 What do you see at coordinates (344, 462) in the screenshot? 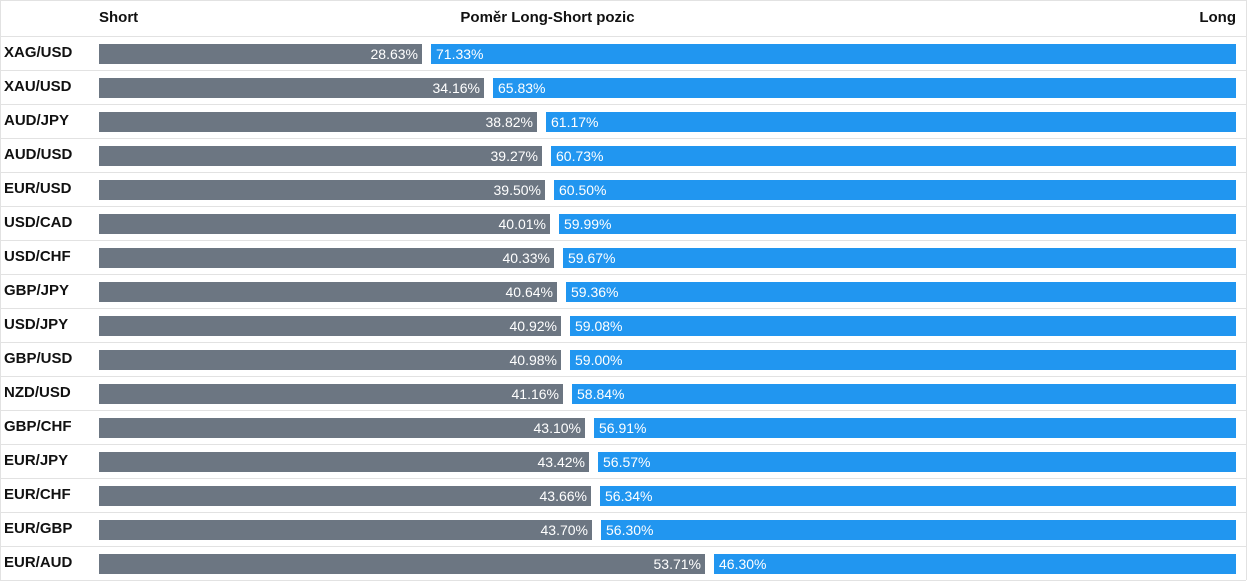
I see `short-bar: 43.42%` at bounding box center [344, 462].